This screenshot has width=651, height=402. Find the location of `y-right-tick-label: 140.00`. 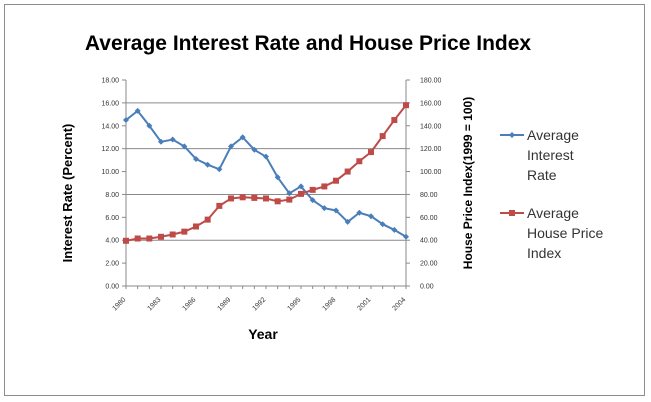

y-right-tick-label: 140.00 is located at coordinates (431, 126).